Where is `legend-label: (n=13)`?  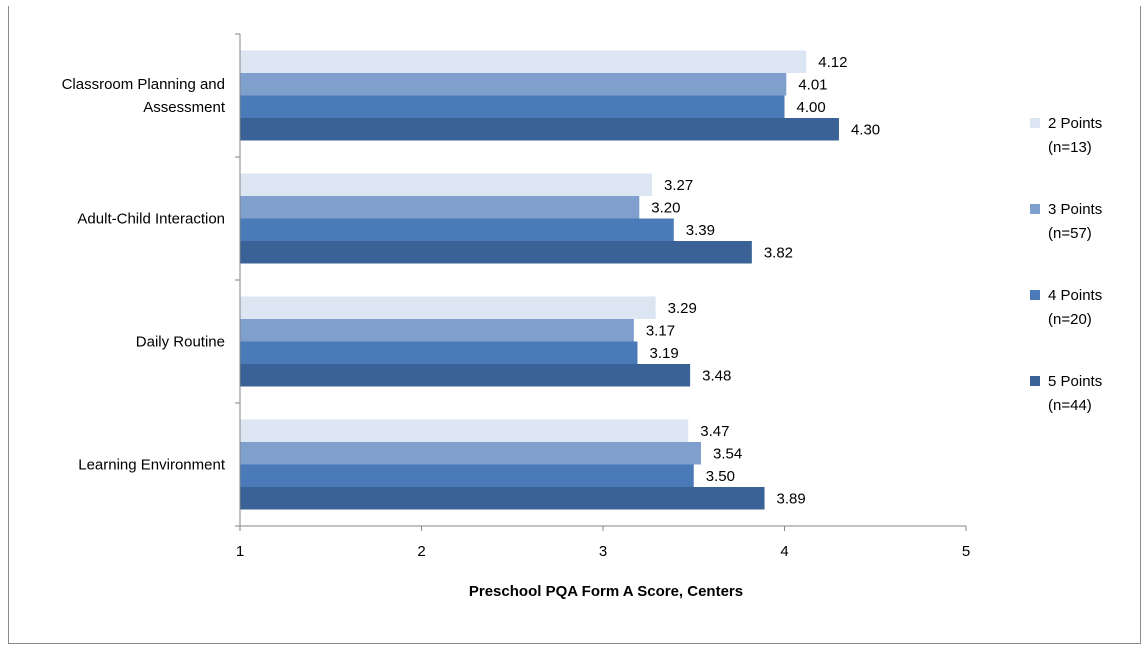
legend-label: (n=13) is located at coordinates (1070, 147).